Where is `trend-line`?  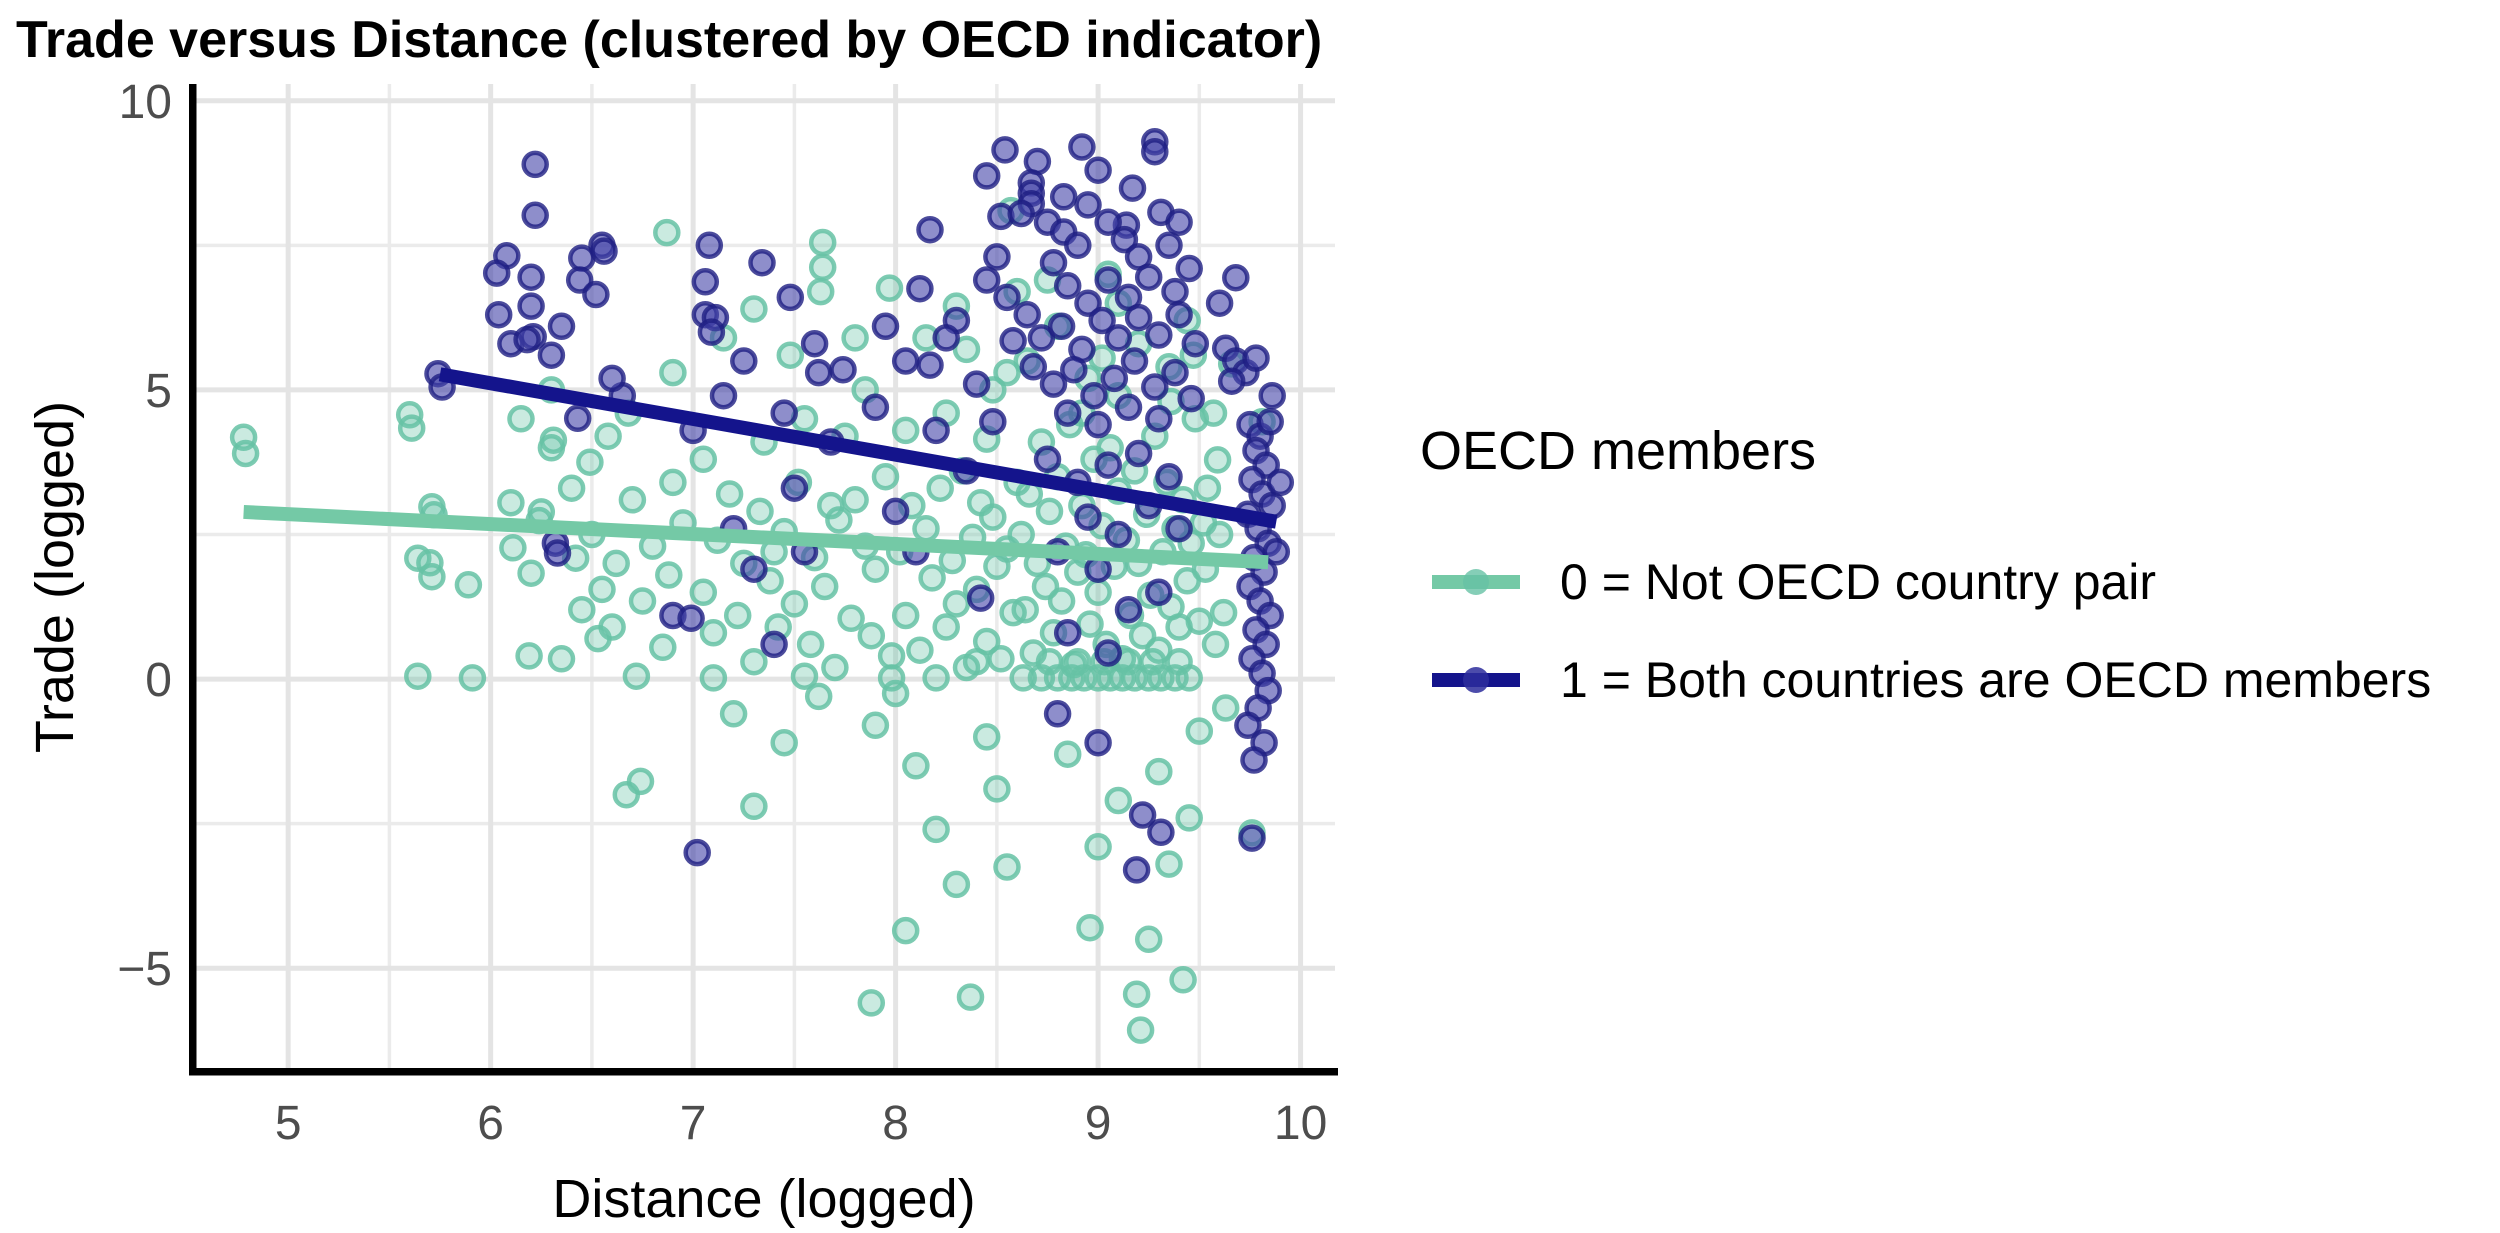 trend-line is located at coordinates (858, 448).